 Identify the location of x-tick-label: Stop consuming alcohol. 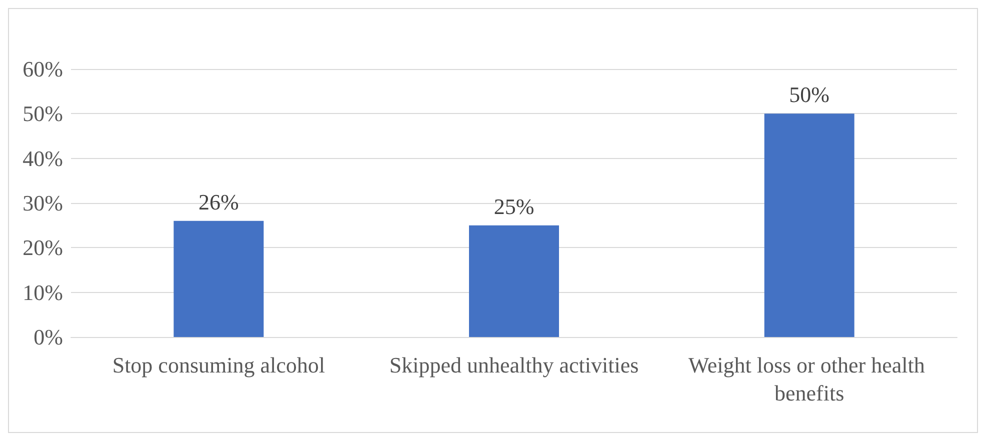
(218, 365).